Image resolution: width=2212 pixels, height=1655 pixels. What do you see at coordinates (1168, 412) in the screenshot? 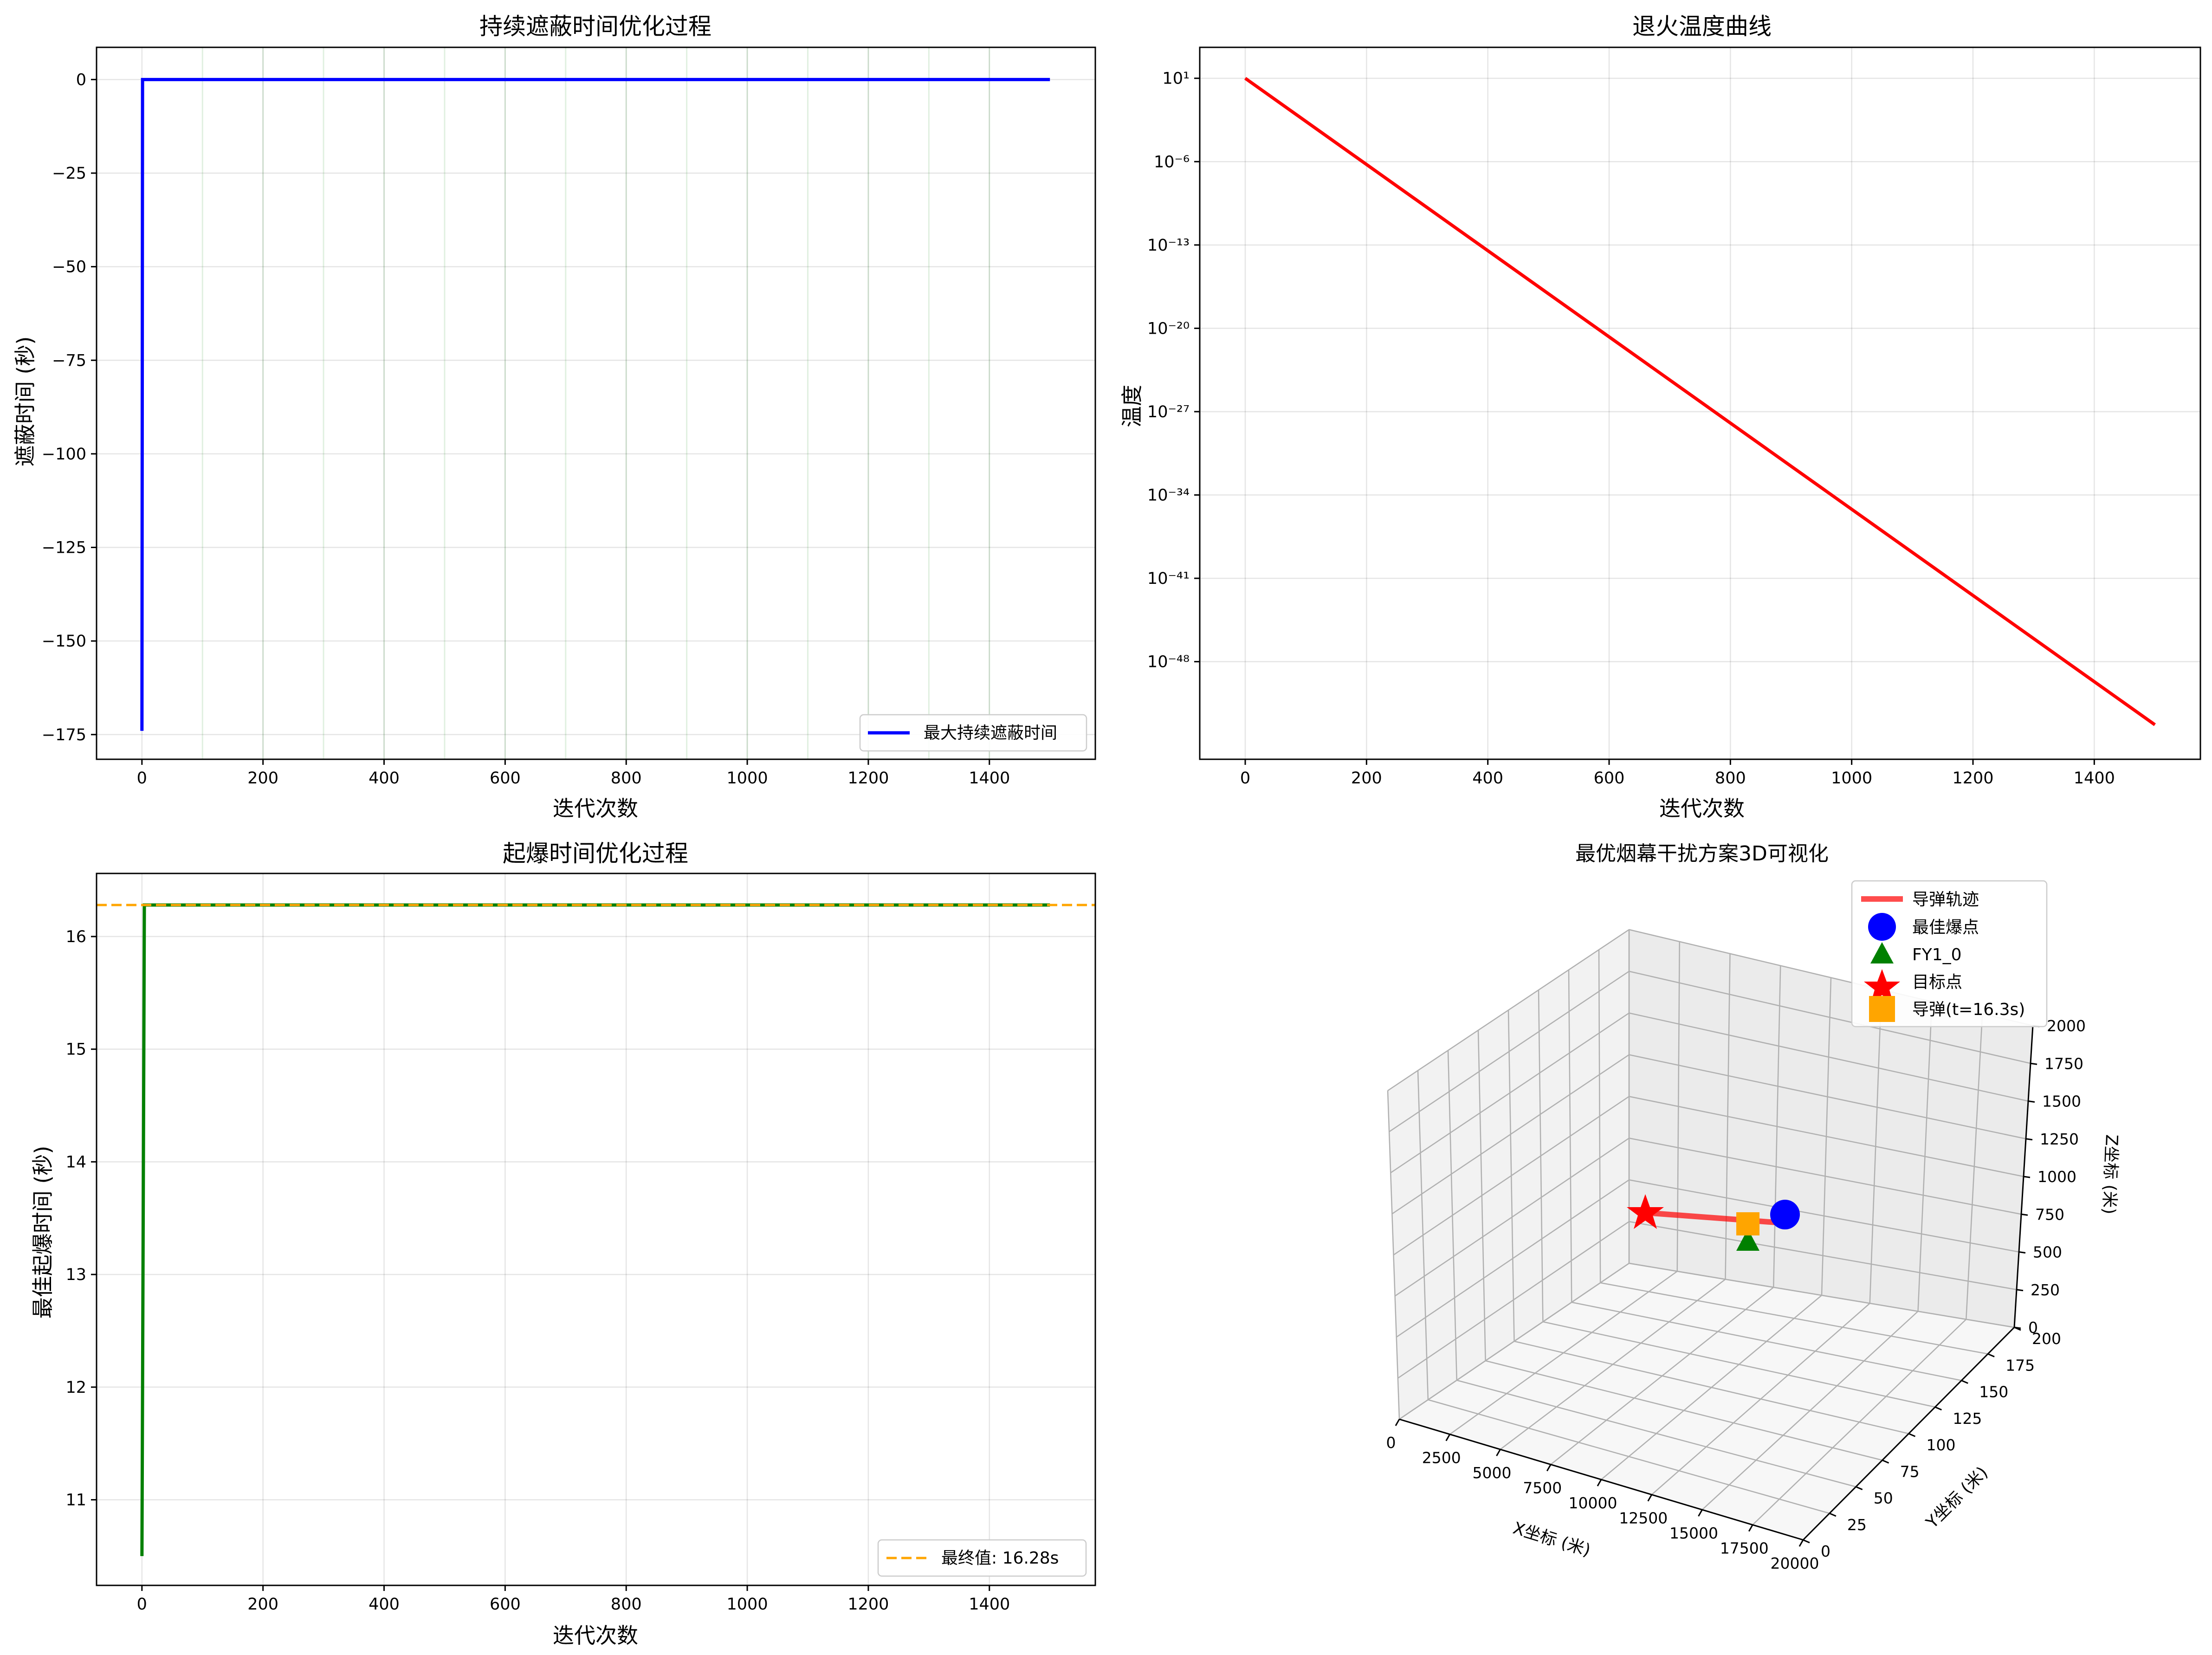
I see `y-tick-label: 10⁻²⁷` at bounding box center [1168, 412].